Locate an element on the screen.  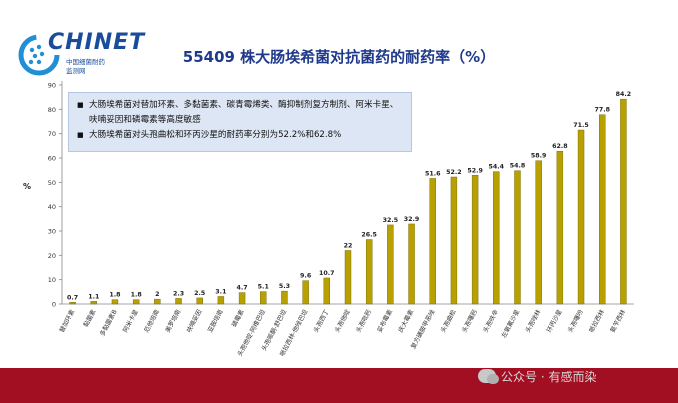
data-label: 54.8 is located at coordinates (518, 166).